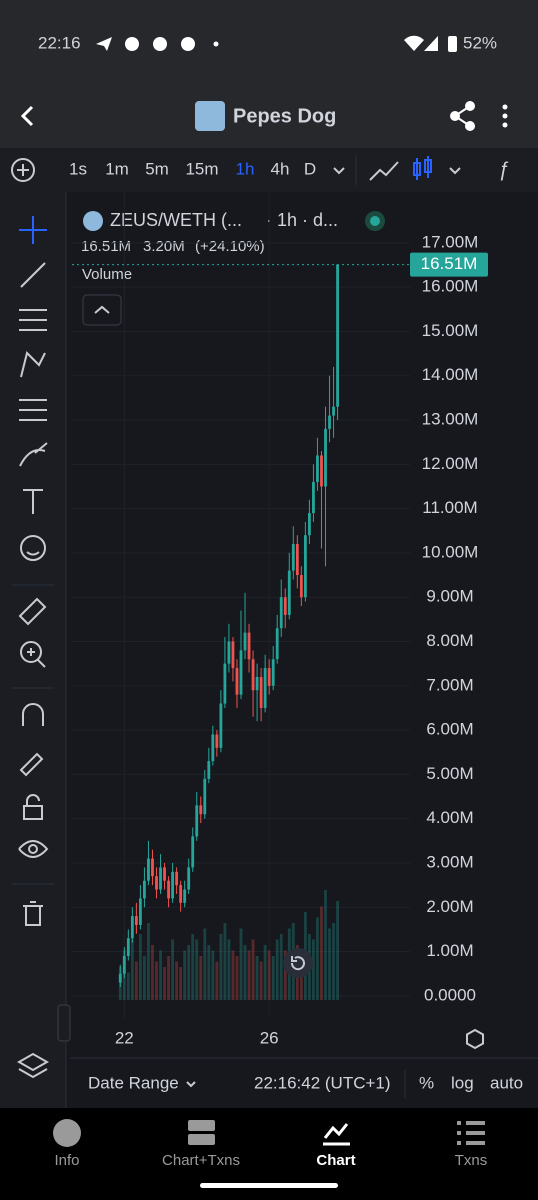 This screenshot has width=538, height=1200. What do you see at coordinates (269, 1037) in the screenshot?
I see `x-tick-label: 26` at bounding box center [269, 1037].